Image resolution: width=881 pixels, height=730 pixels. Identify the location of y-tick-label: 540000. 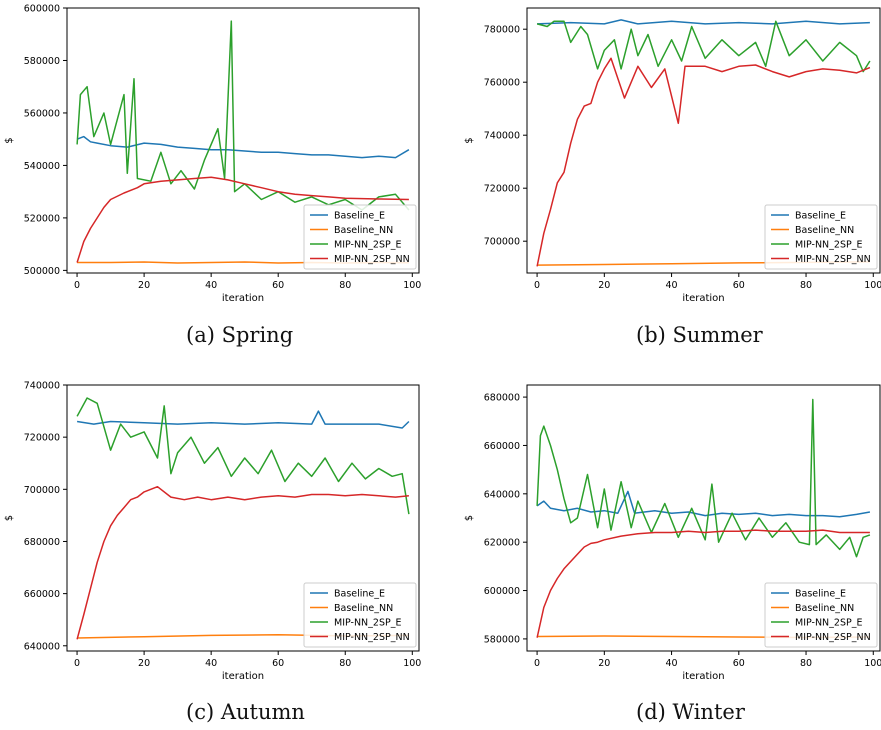
(42, 166).